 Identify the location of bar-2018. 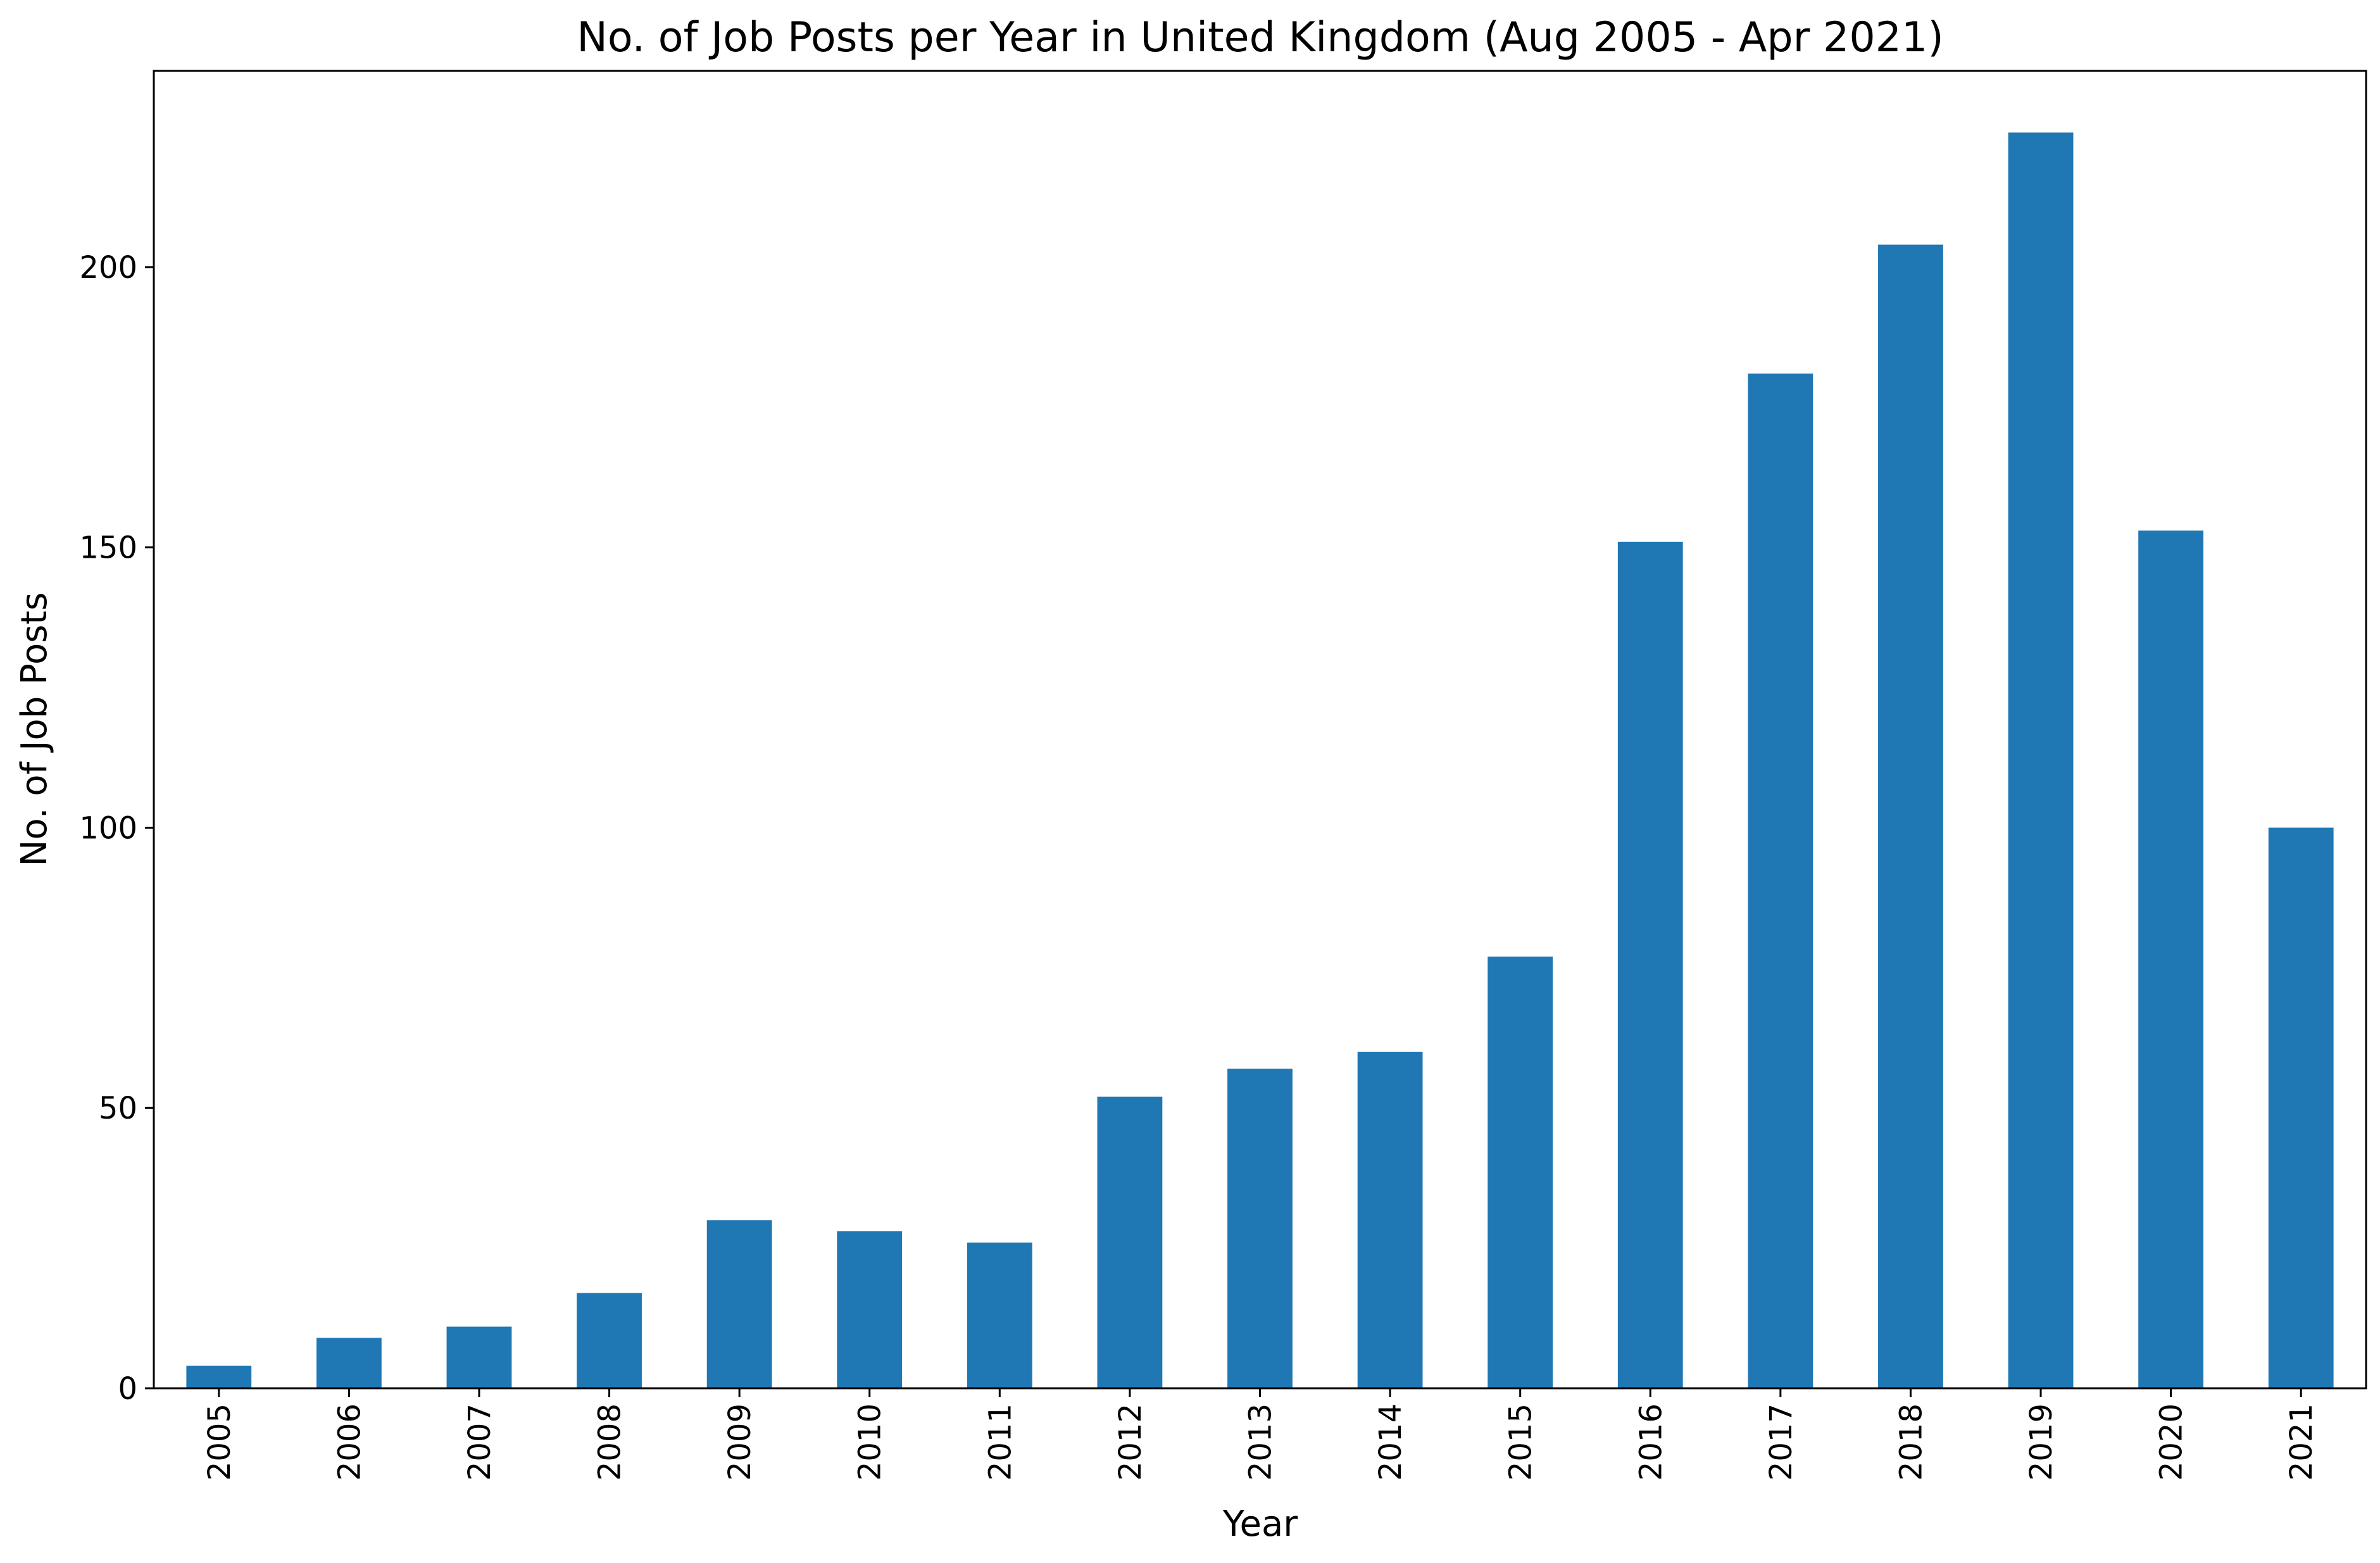
(1910, 816).